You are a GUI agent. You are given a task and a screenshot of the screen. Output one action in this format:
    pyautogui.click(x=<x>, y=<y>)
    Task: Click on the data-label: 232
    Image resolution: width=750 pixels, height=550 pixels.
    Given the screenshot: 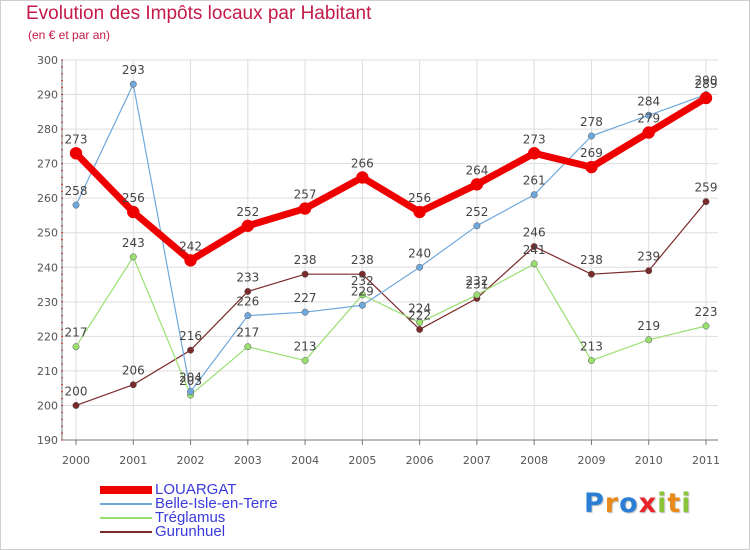 What is the action you would take?
    pyautogui.click(x=476, y=281)
    